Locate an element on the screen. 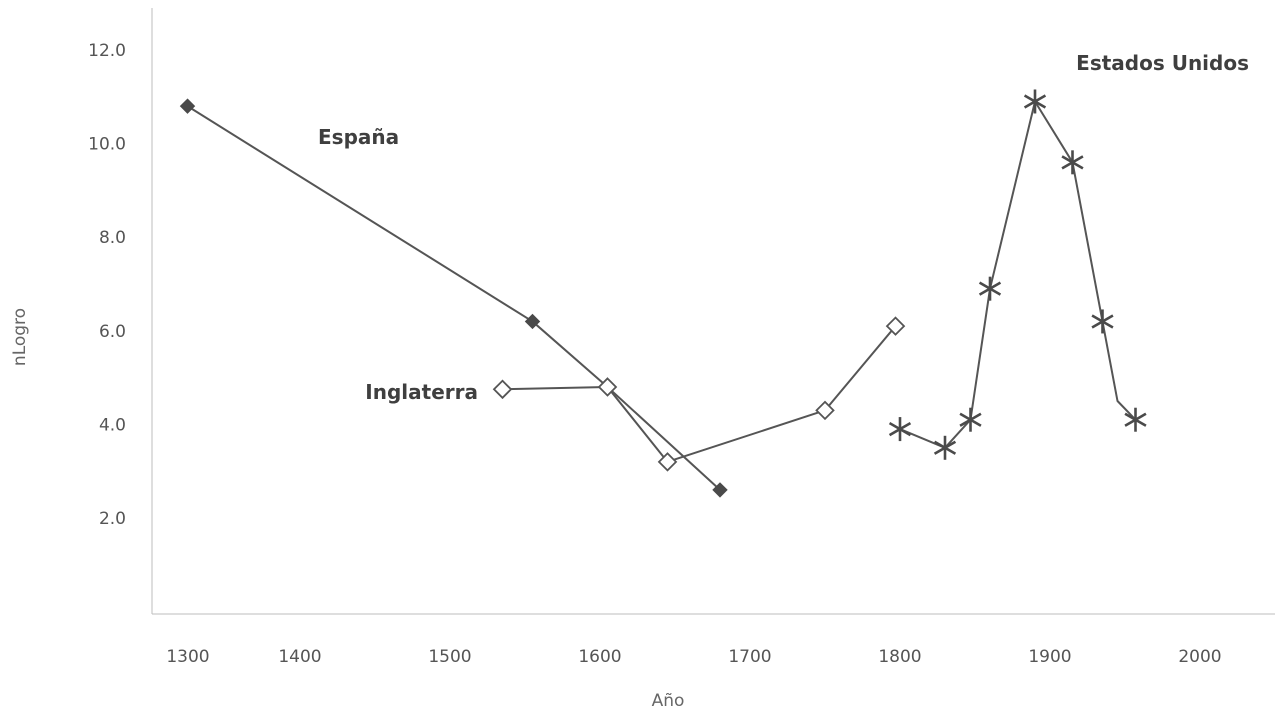  y-tick-labels: 2.0 4.0 6.0 8.0 10.0 12.0 is located at coordinates (107, 285).